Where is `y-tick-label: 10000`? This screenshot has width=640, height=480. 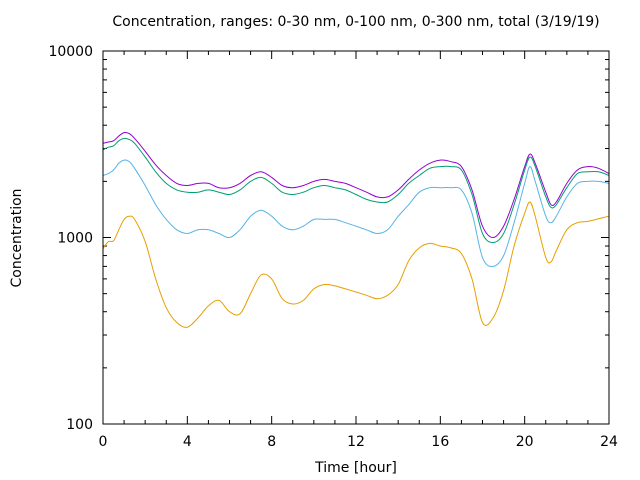
y-tick-label: 10000 is located at coordinates (70, 52).